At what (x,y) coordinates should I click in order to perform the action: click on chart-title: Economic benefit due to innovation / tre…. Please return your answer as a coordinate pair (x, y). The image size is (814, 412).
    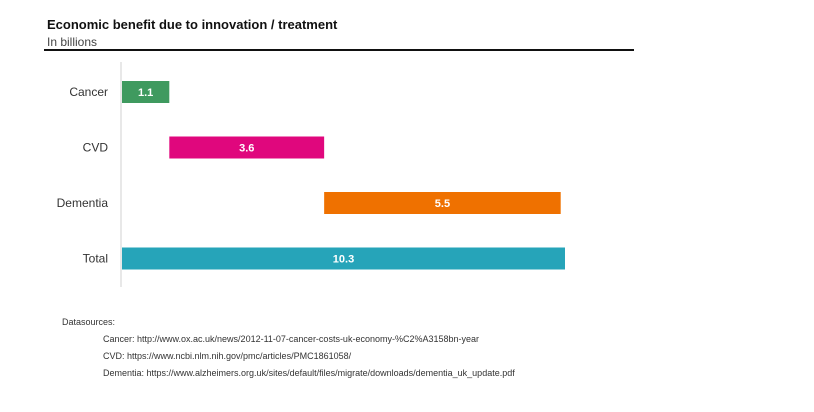
    Looking at the image, I should click on (192, 24).